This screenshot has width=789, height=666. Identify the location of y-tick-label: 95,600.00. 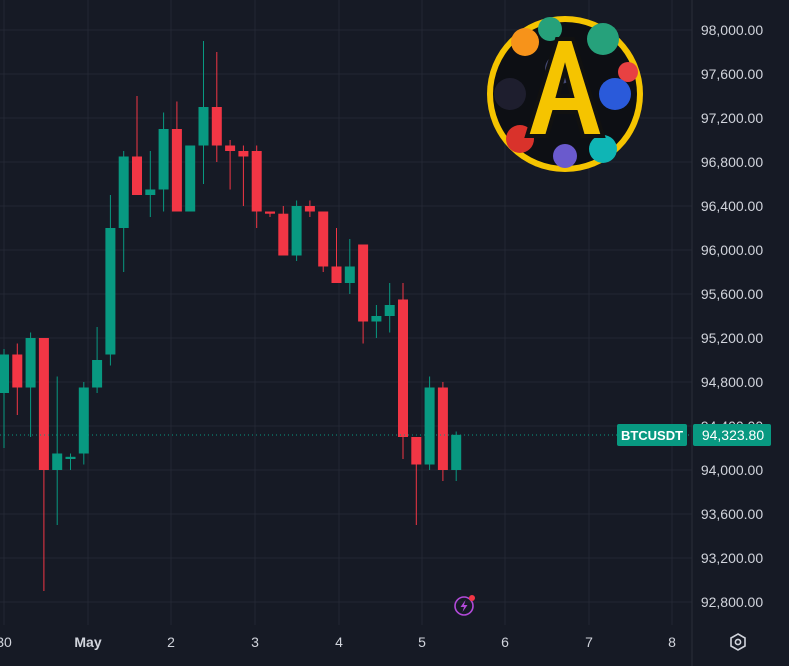
(732, 294).